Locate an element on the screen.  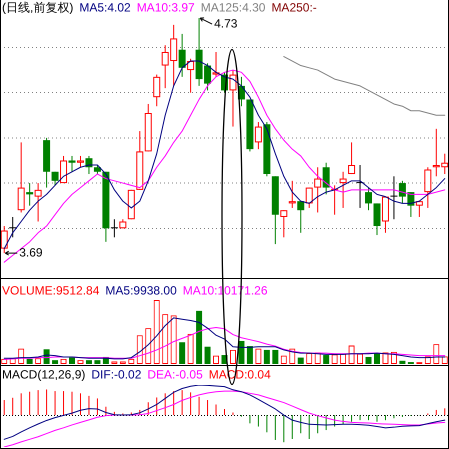
legend-label: MA250:- is located at coordinates (294, 7).